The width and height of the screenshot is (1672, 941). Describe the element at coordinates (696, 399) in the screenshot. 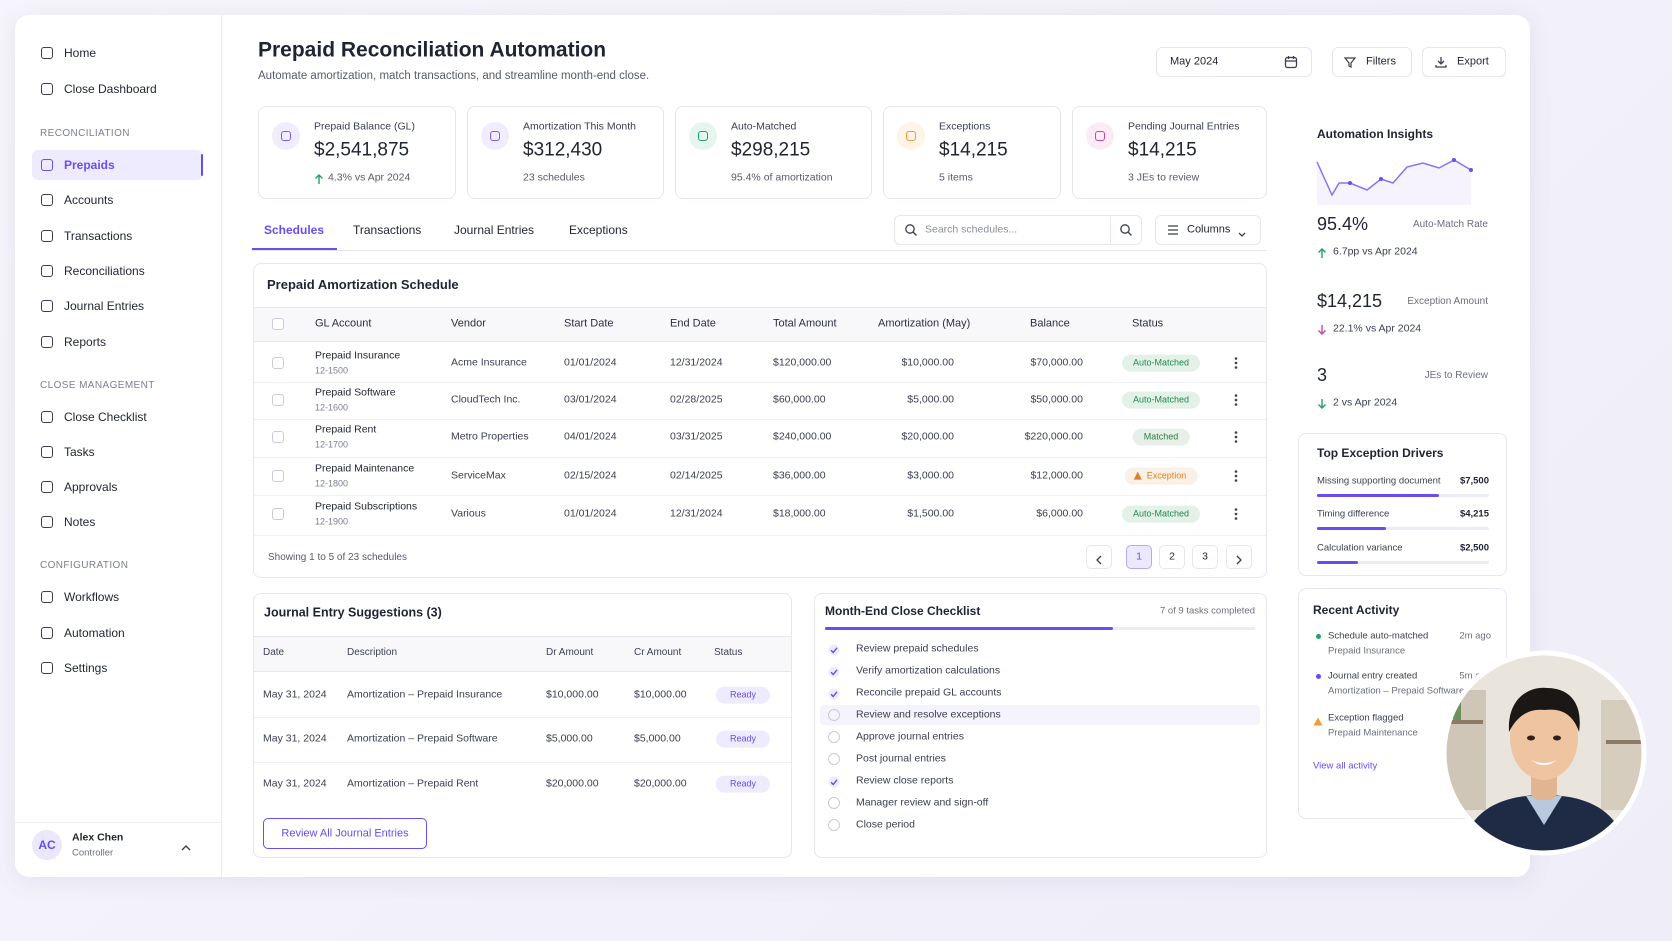

I see `end-date: 02/28/2025` at that location.